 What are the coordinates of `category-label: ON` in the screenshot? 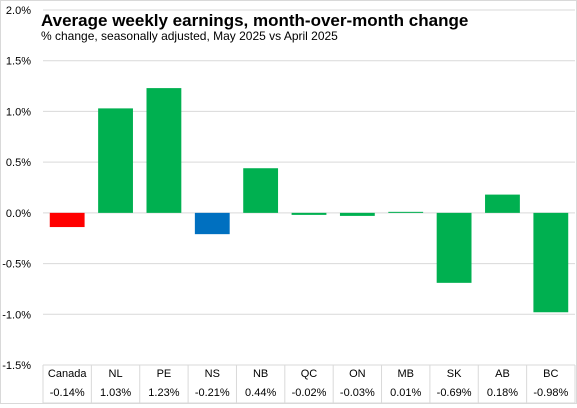 It's located at (357, 374).